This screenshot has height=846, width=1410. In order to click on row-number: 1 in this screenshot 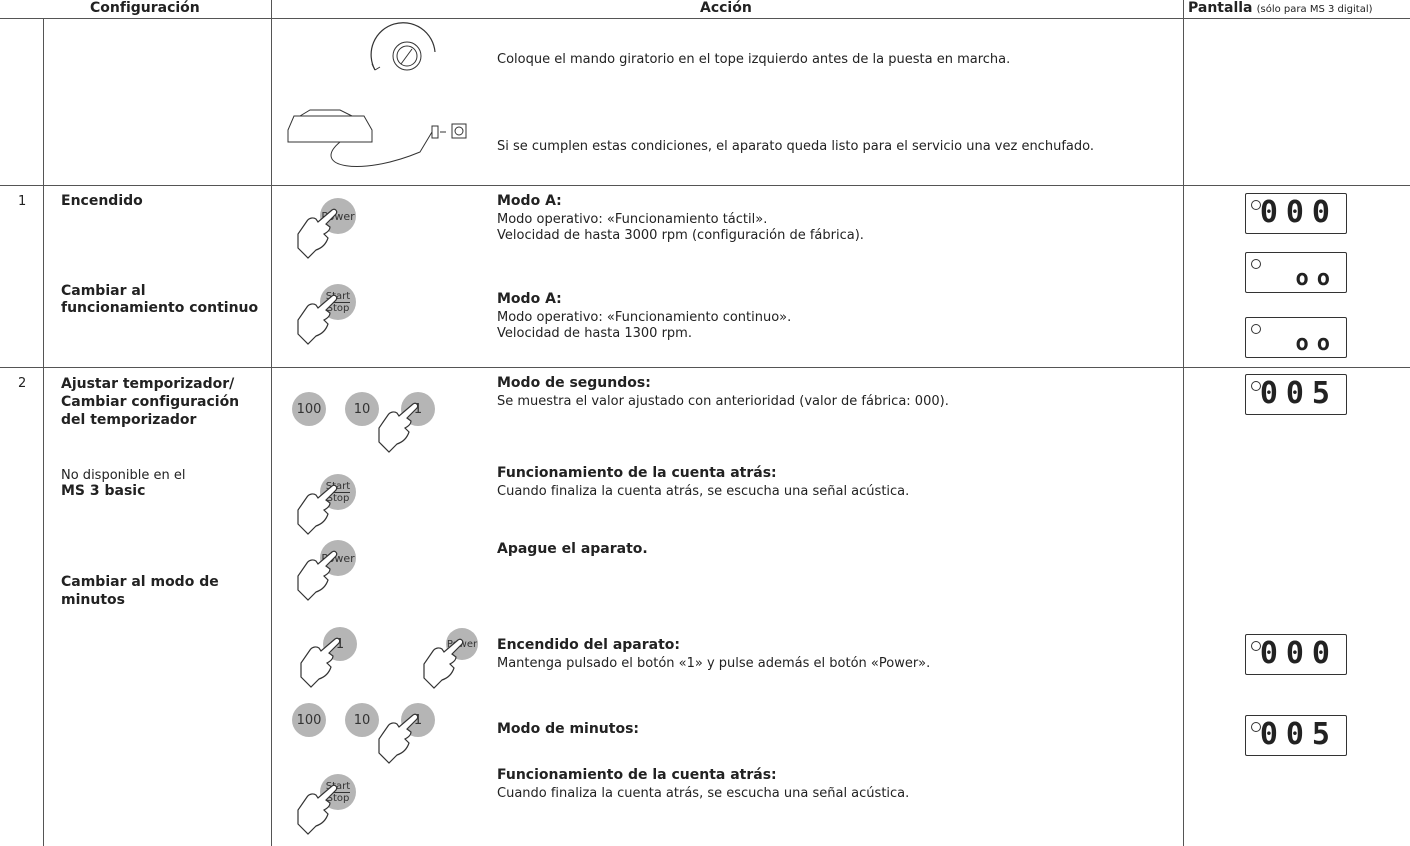, I will do `click(22, 201)`.